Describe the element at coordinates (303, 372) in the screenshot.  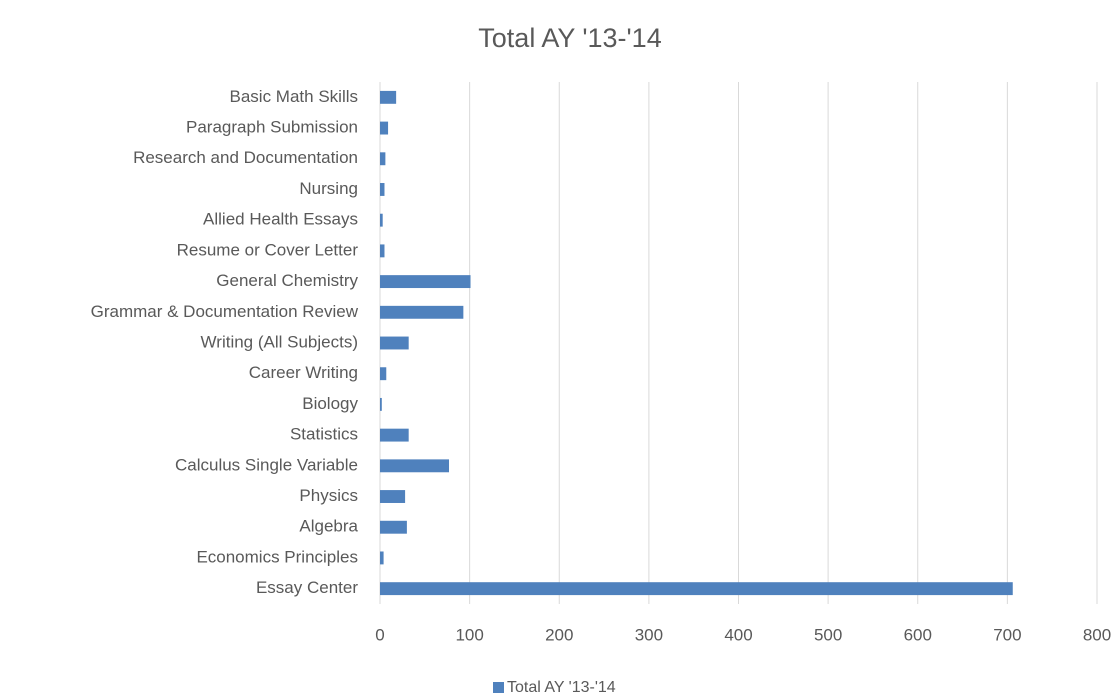
I see `y-tick-label: Career Writing` at that location.